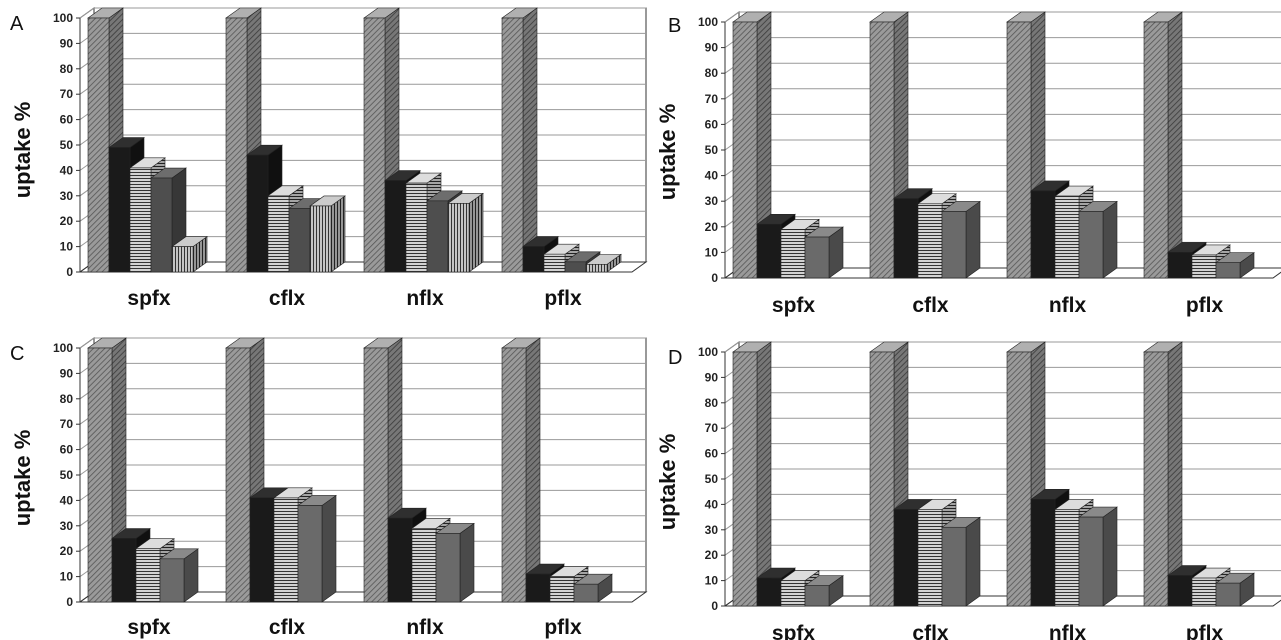 This screenshot has width=1281, height=640. Describe the element at coordinates (67, 399) in the screenshot. I see `y-tick-label: 80` at that location.